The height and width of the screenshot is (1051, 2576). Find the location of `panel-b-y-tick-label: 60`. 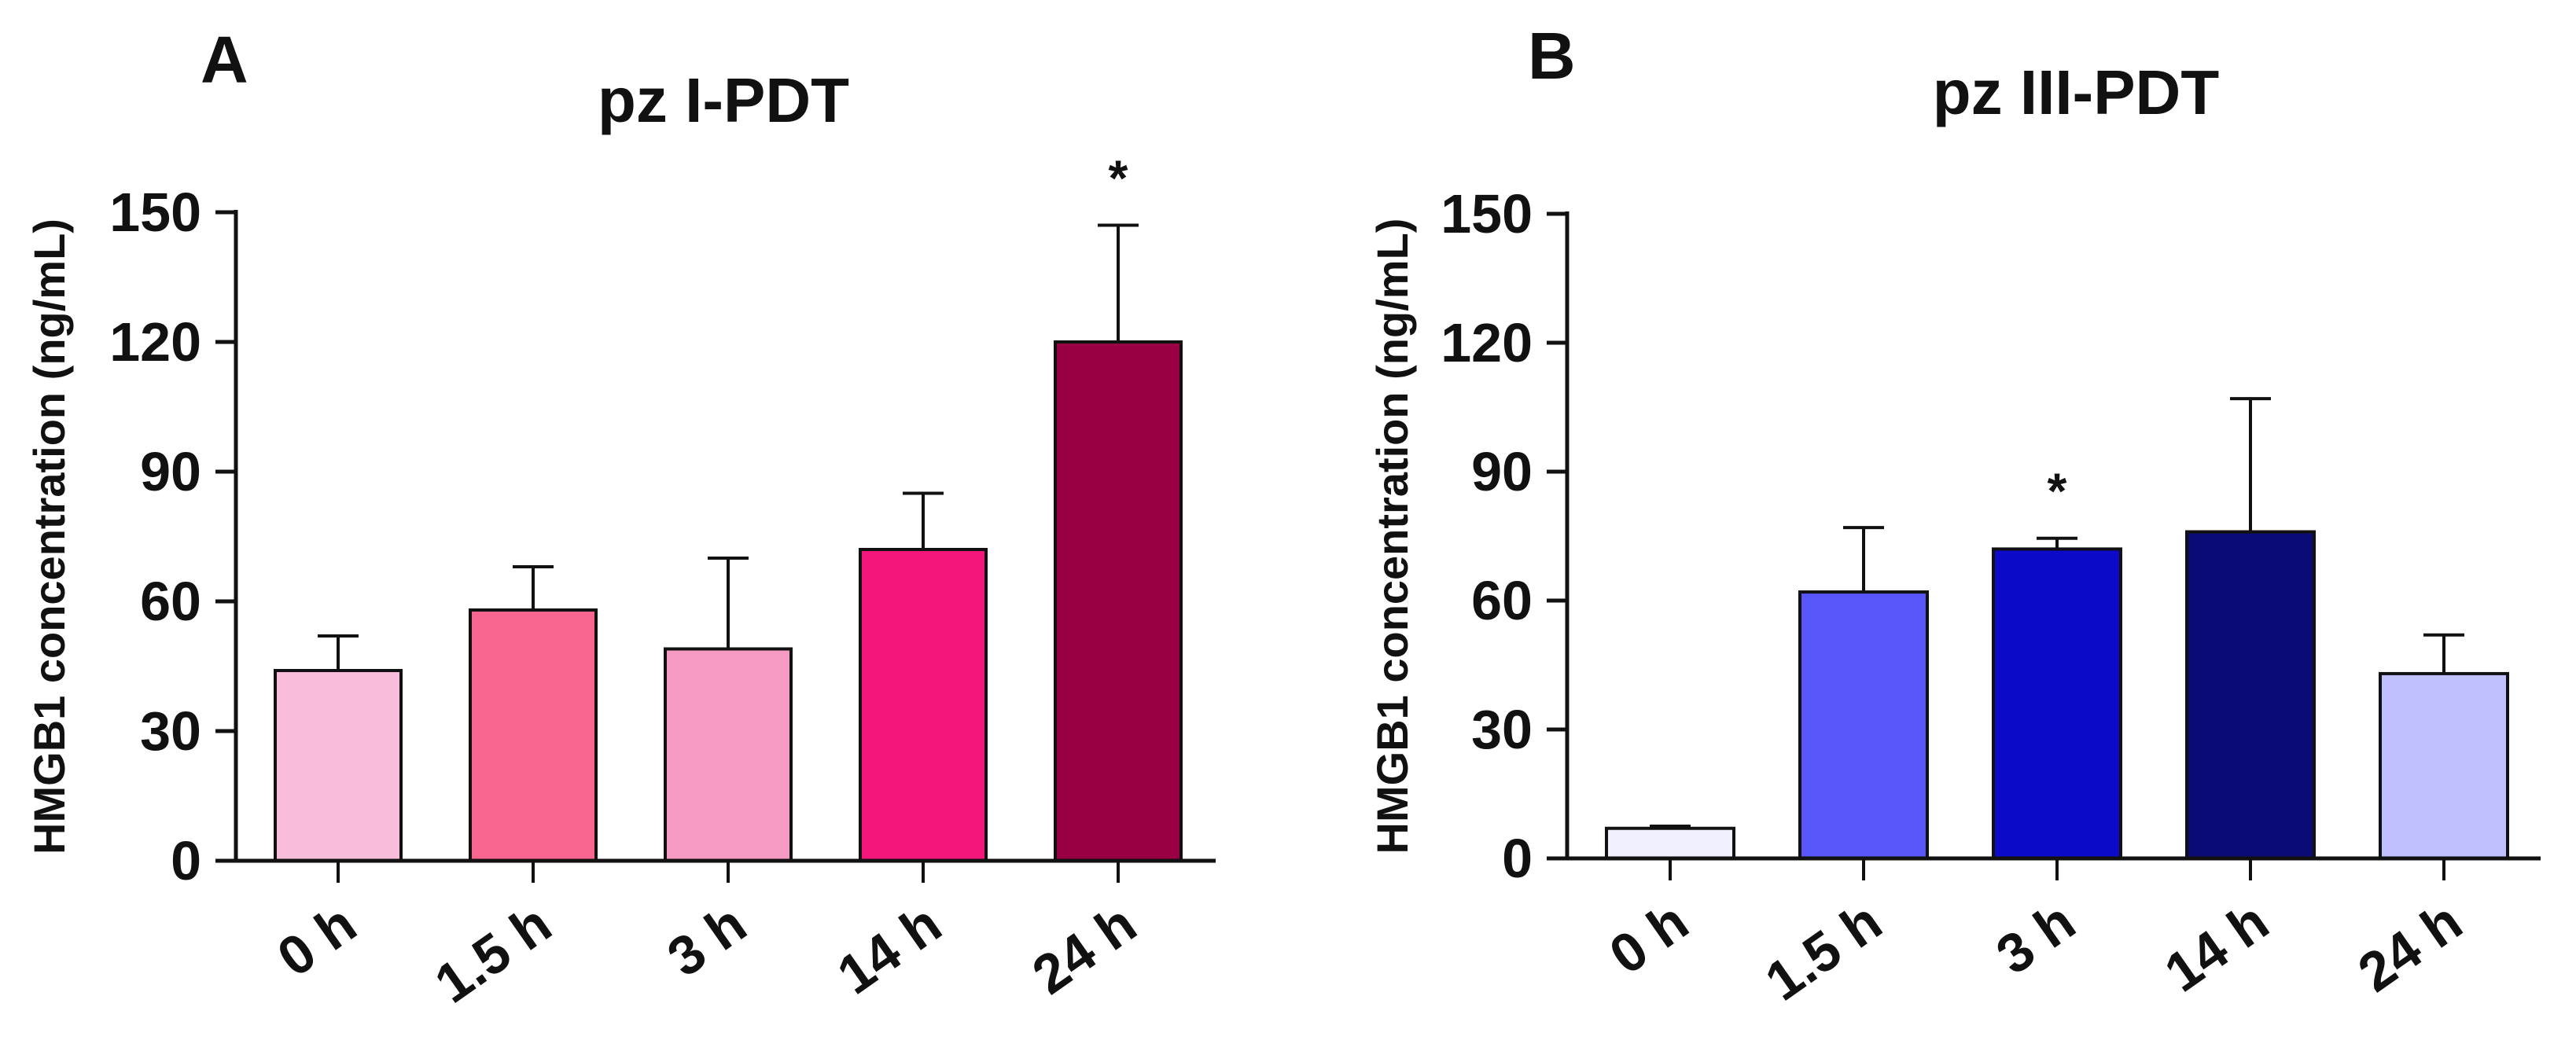

panel-b-y-tick-label: 60 is located at coordinates (1502, 600).